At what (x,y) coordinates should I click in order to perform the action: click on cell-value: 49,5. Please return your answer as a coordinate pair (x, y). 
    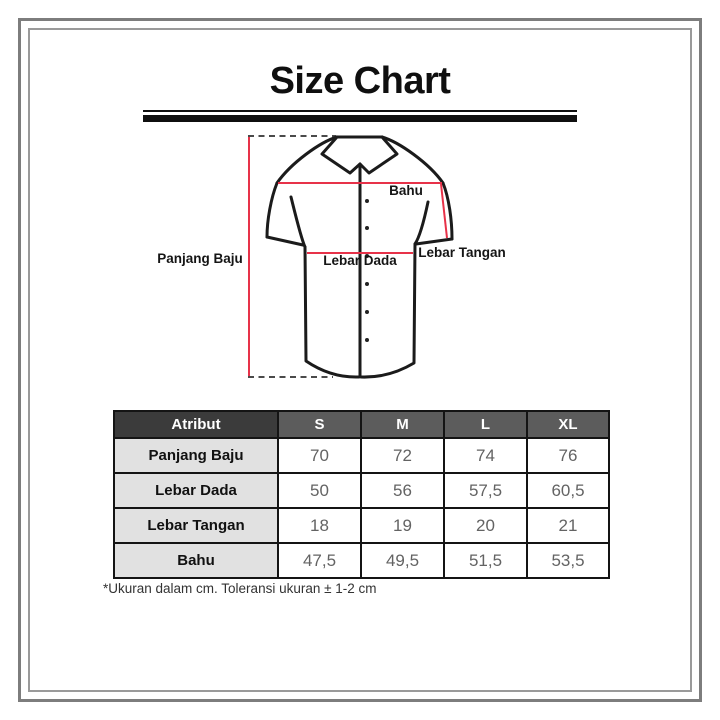
    Looking at the image, I should click on (402, 560).